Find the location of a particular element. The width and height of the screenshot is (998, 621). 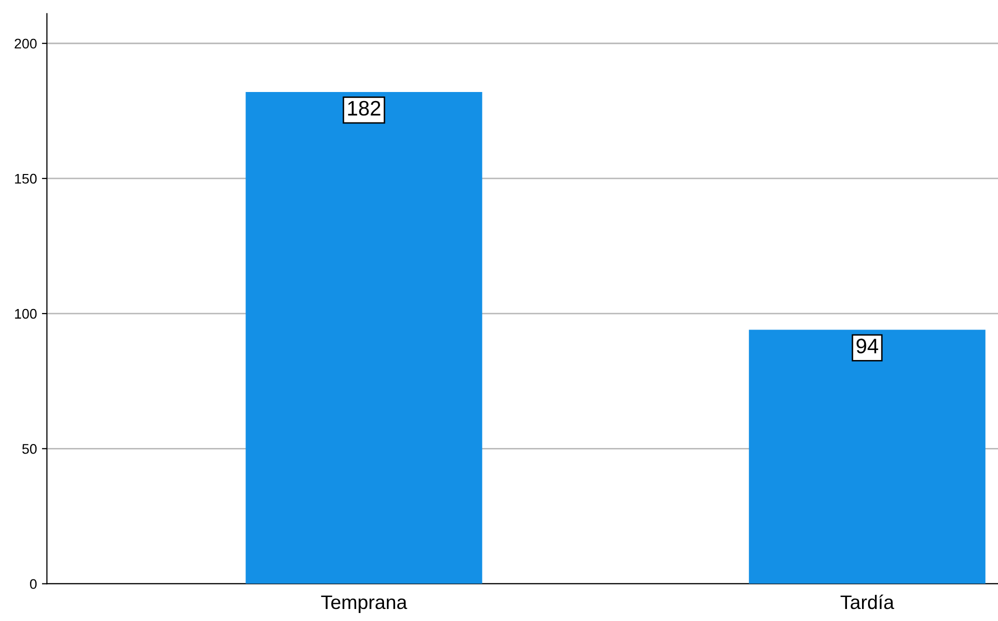

data-label: 182 is located at coordinates (364, 108).